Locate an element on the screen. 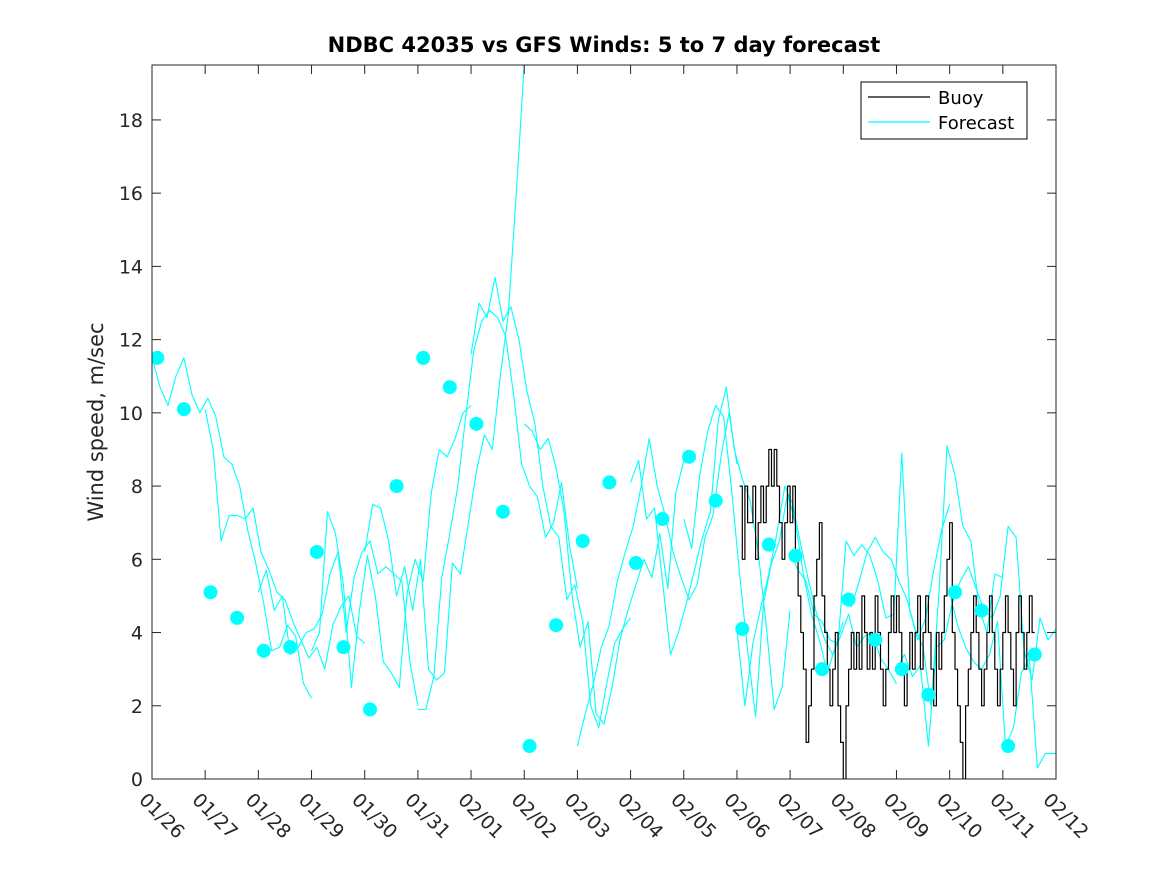 This screenshot has width=1167, height=875. y-tick-label: 12 is located at coordinates (131, 341).